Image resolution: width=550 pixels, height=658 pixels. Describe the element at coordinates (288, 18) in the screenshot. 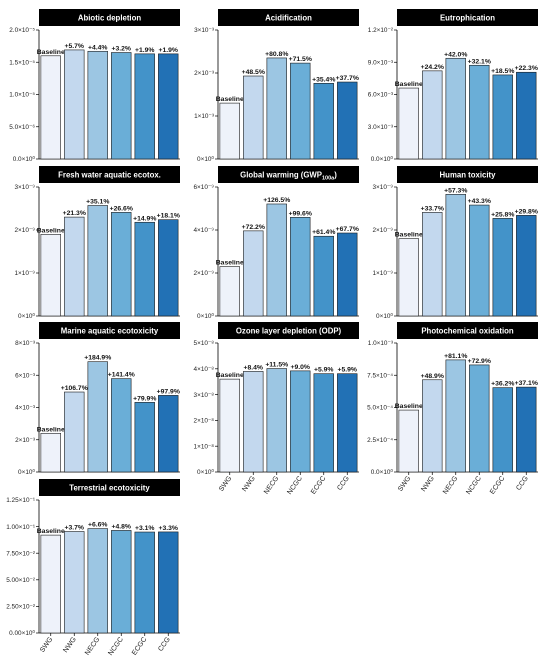

I see `panel-title: Acidification` at that location.